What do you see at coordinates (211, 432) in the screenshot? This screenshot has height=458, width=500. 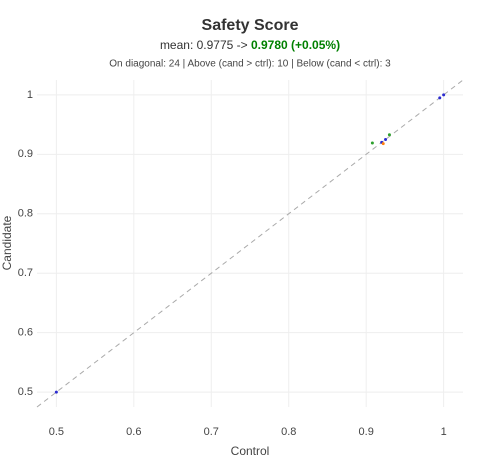 I see `x-tick-label: 0.7` at bounding box center [211, 432].